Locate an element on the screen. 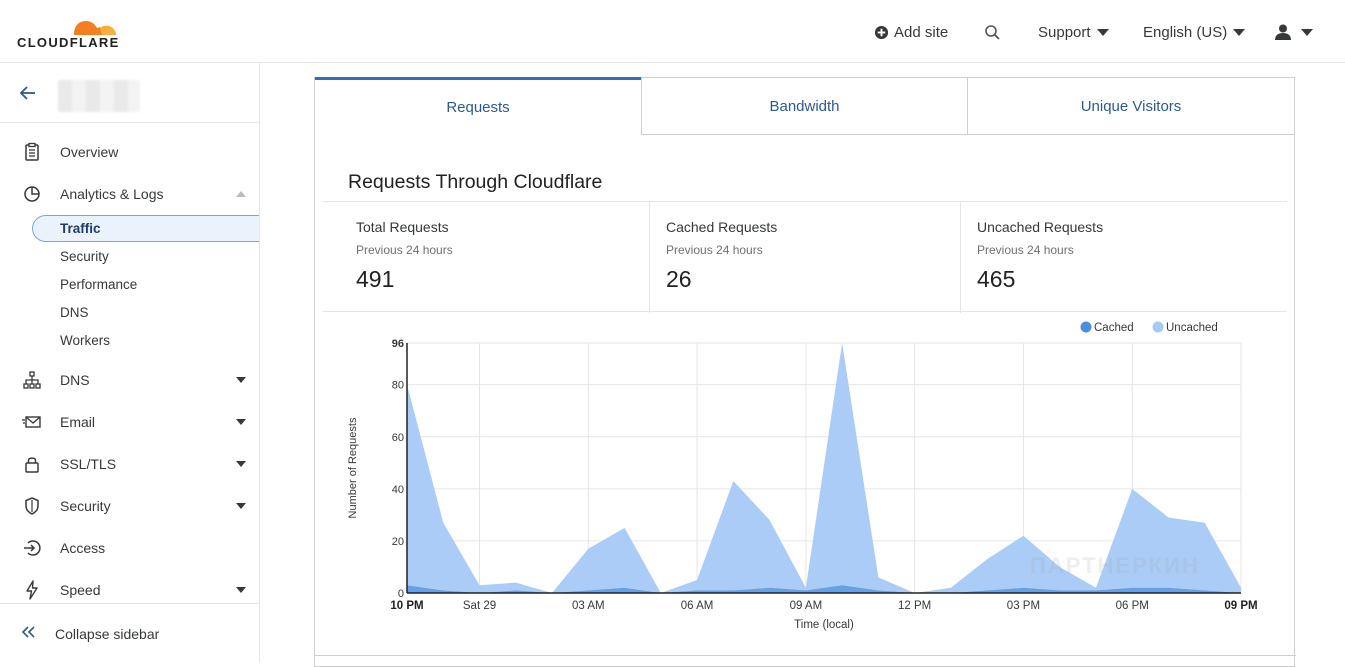 This screenshot has height=667, width=1345. sidebar-item-label: Email is located at coordinates (78, 422).